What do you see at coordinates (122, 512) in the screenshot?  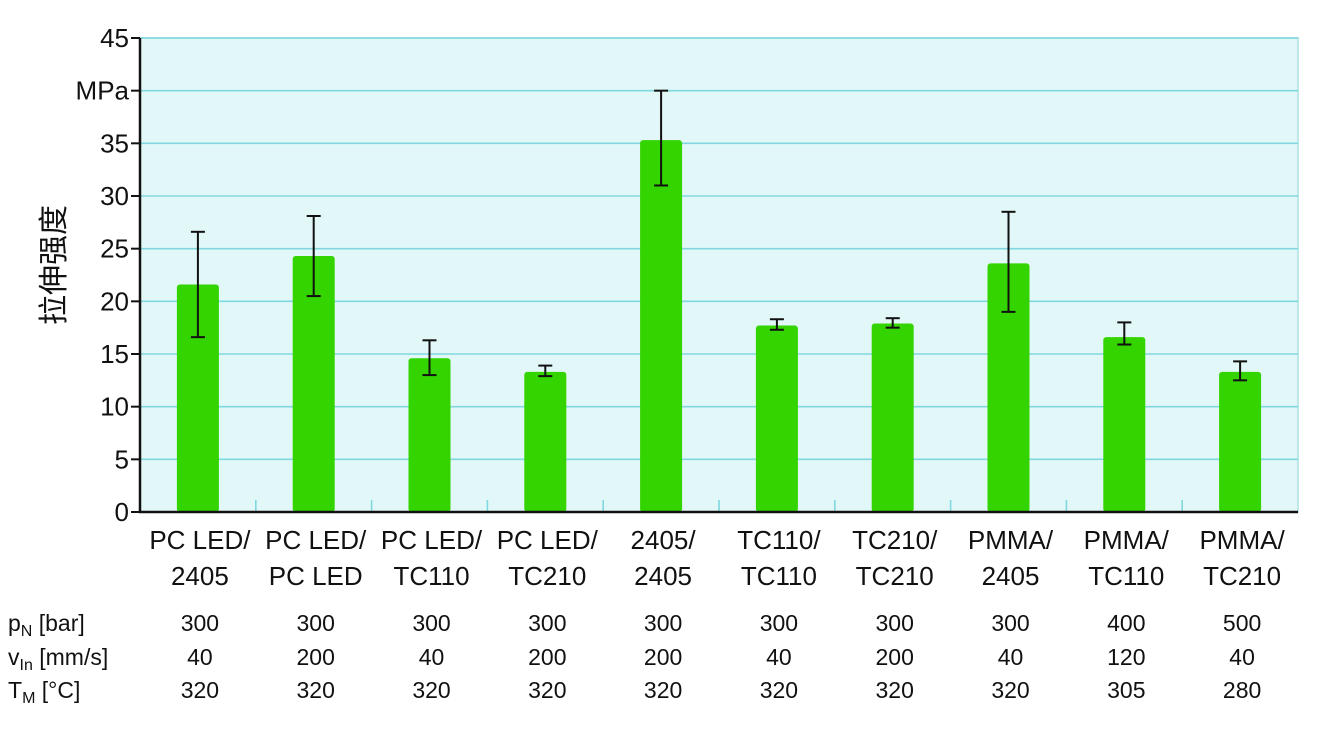 I see `y-tick-label: 0` at bounding box center [122, 512].